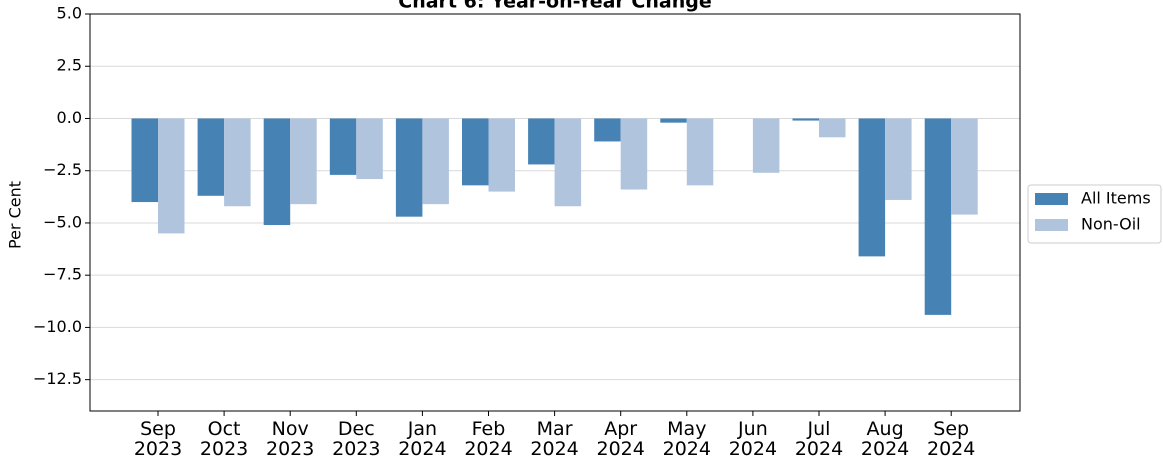  What do you see at coordinates (488, 439) in the screenshot?
I see `x-tick-label: Feb 2024` at bounding box center [488, 439].